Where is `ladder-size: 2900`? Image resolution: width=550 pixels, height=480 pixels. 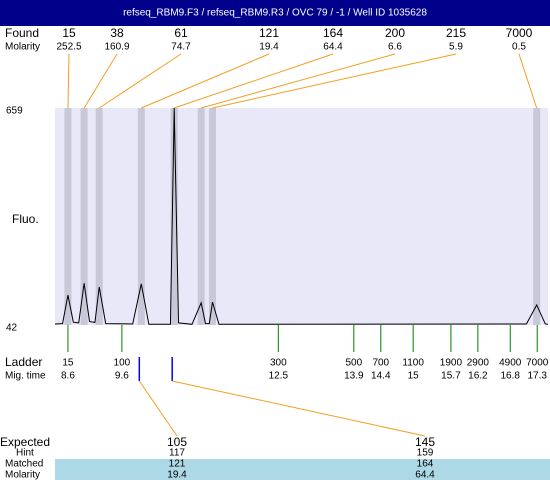
ladder-size: 2900 is located at coordinates (478, 363).